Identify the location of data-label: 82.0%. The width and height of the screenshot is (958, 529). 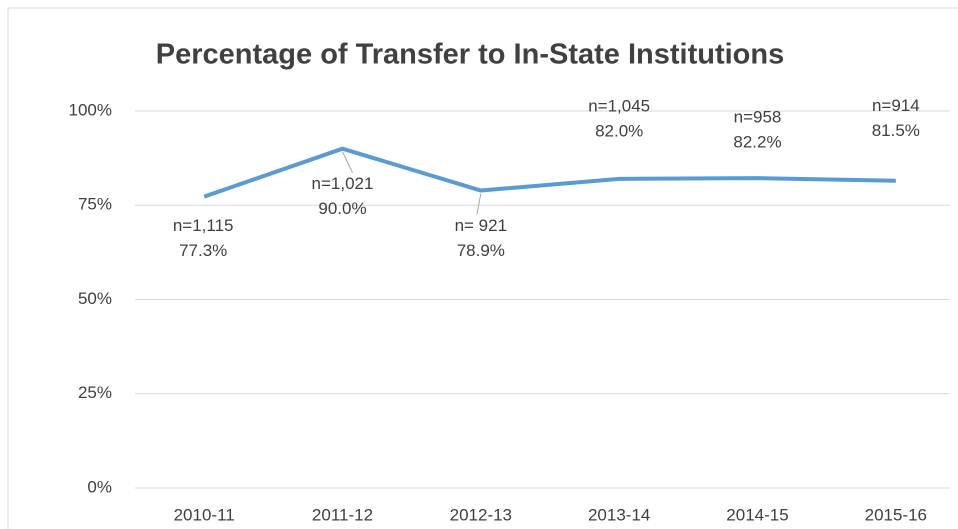
(619, 130).